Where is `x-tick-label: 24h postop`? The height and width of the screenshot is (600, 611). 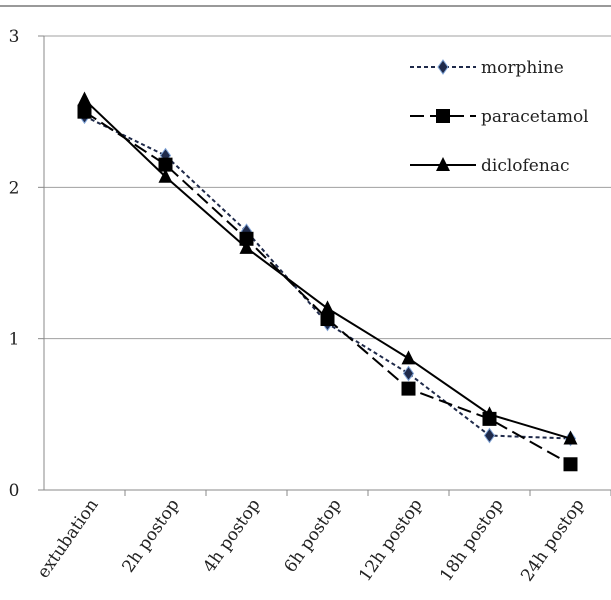 x-tick-label: 24h postop is located at coordinates (552, 540).